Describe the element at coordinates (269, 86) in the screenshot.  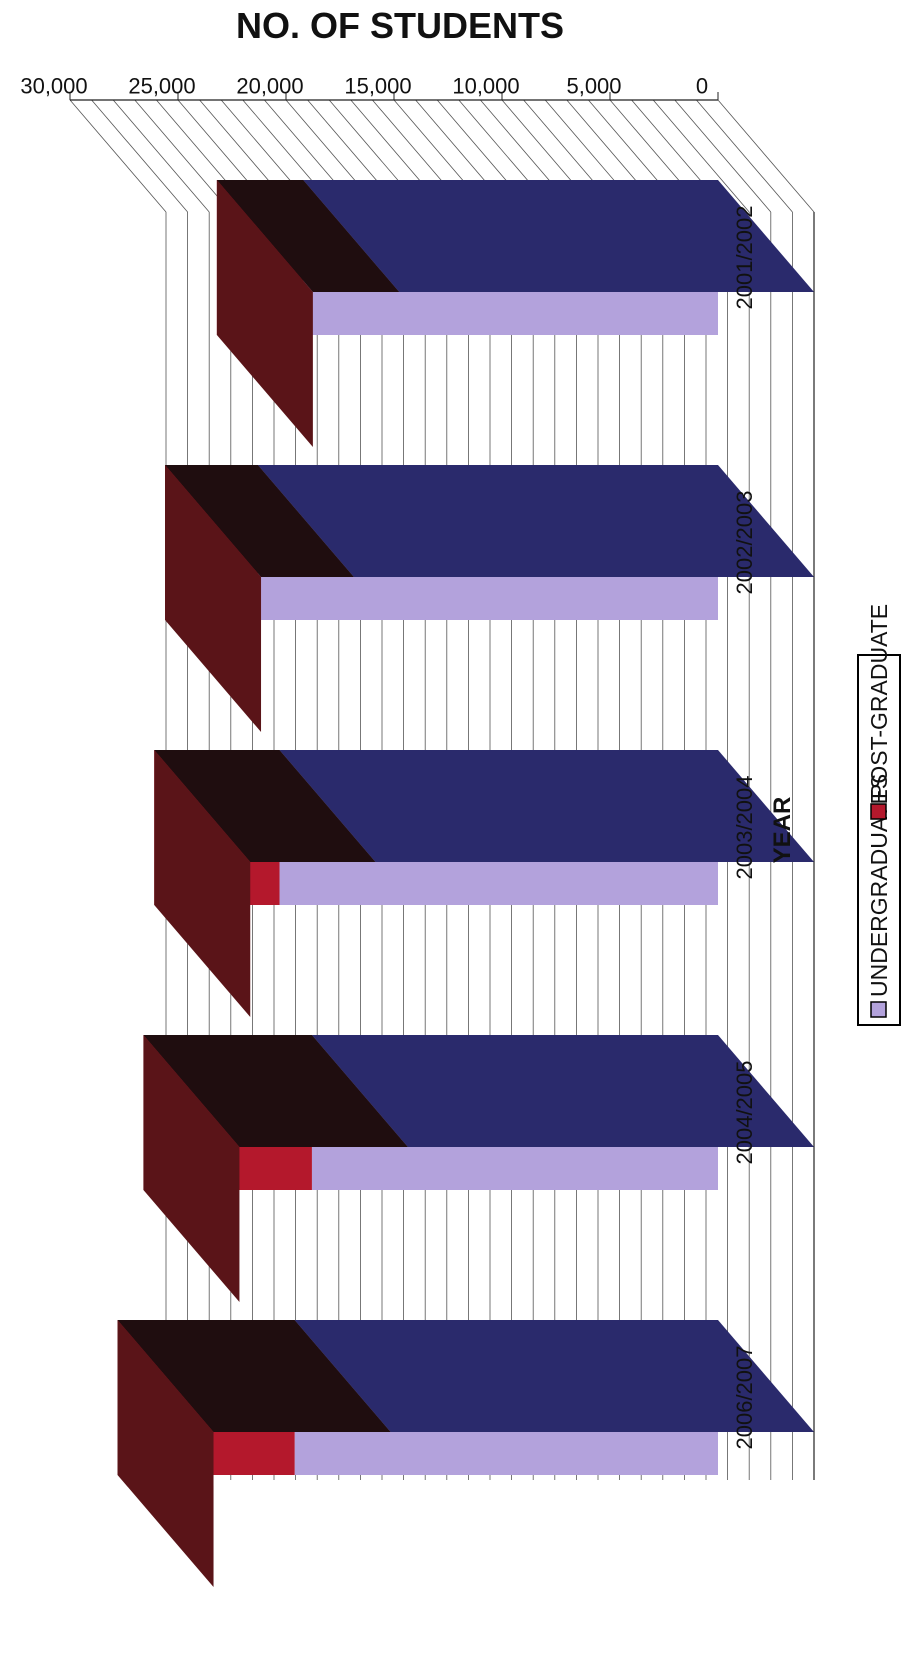
I see `y-tick-label: 20,000` at that location.